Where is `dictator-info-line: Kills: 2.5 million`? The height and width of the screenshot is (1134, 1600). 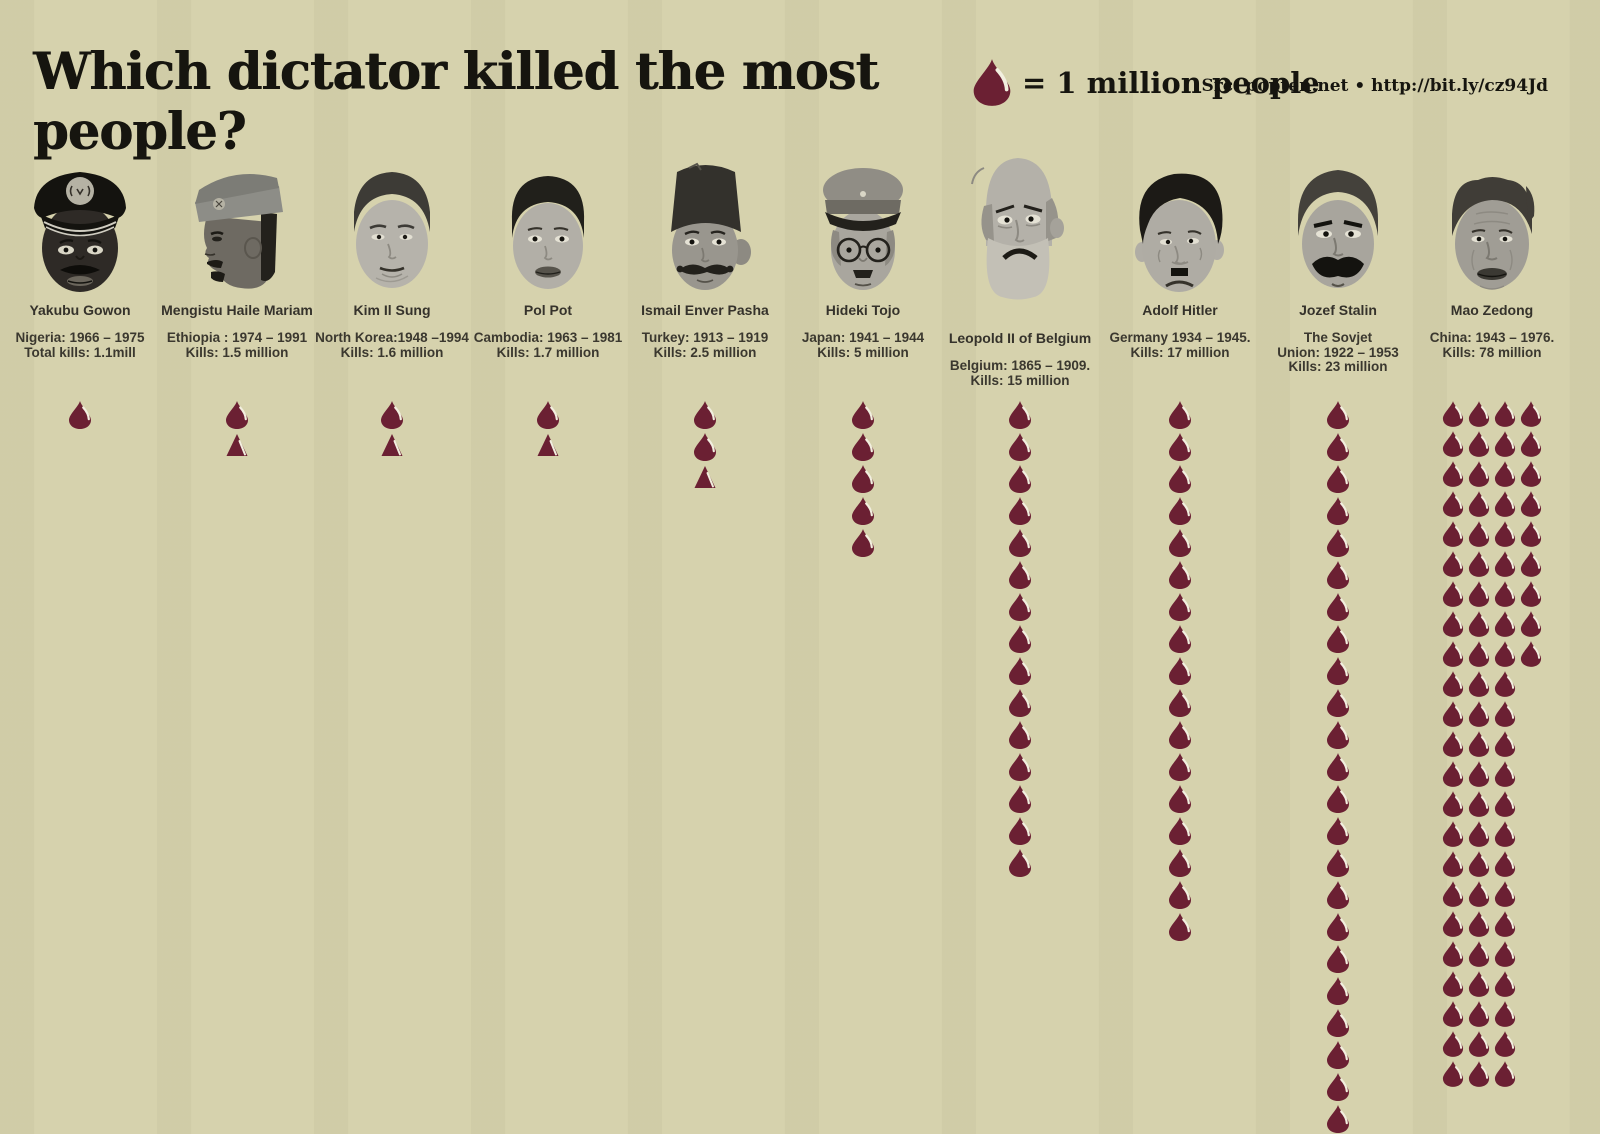 dictator-info-line: Kills: 2.5 million is located at coordinates (705, 352).